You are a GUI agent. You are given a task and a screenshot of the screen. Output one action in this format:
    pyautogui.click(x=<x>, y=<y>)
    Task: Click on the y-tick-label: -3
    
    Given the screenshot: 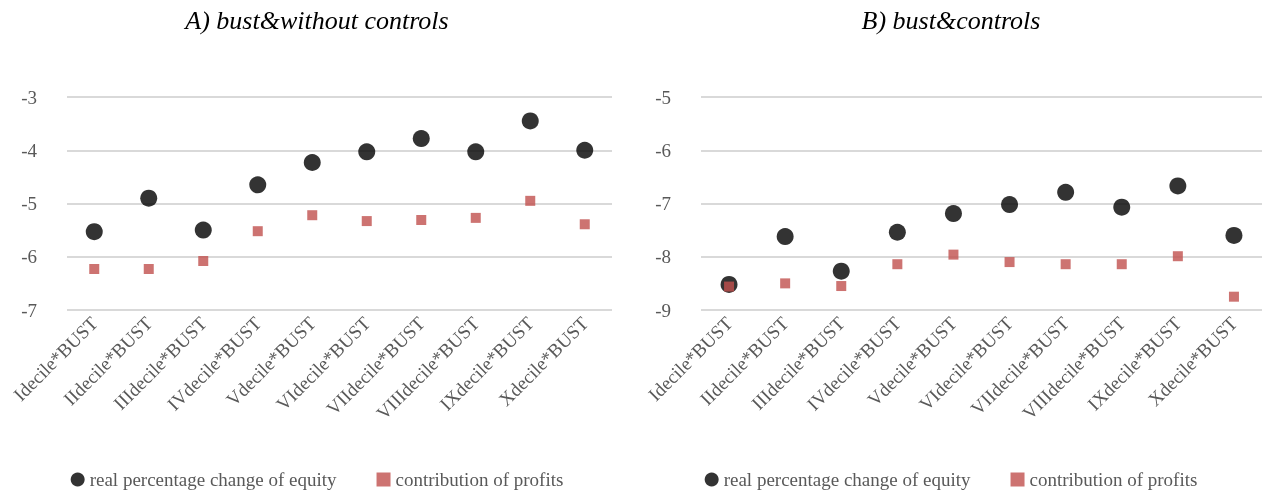 What is the action you would take?
    pyautogui.click(x=29, y=97)
    